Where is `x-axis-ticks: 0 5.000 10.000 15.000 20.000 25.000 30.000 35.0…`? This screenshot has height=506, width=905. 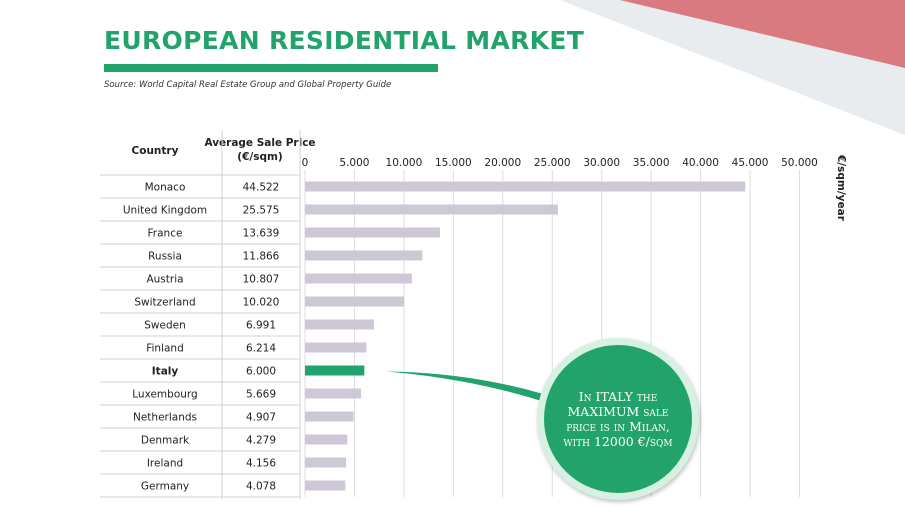
x-axis-ticks: 0 5.000 10.000 15.000 20.000 25.000 30.000 35.0… is located at coordinates (560, 163).